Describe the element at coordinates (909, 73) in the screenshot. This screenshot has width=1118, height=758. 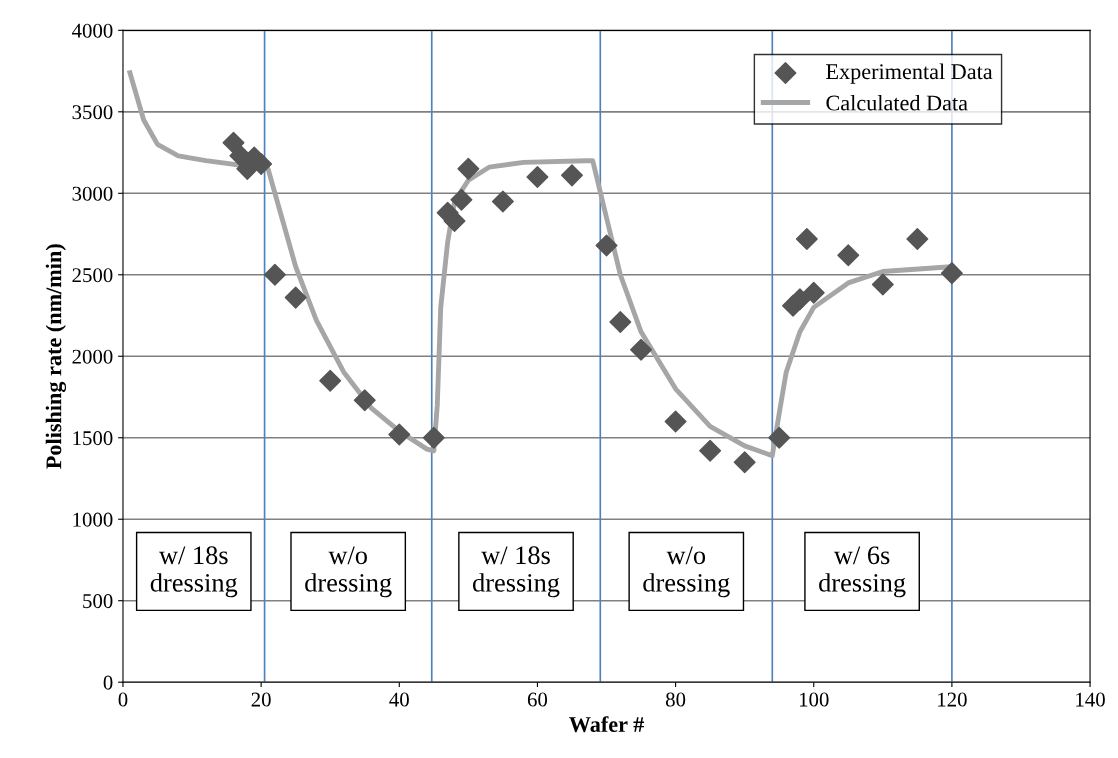
I see `legend-label: Experimental Data` at that location.